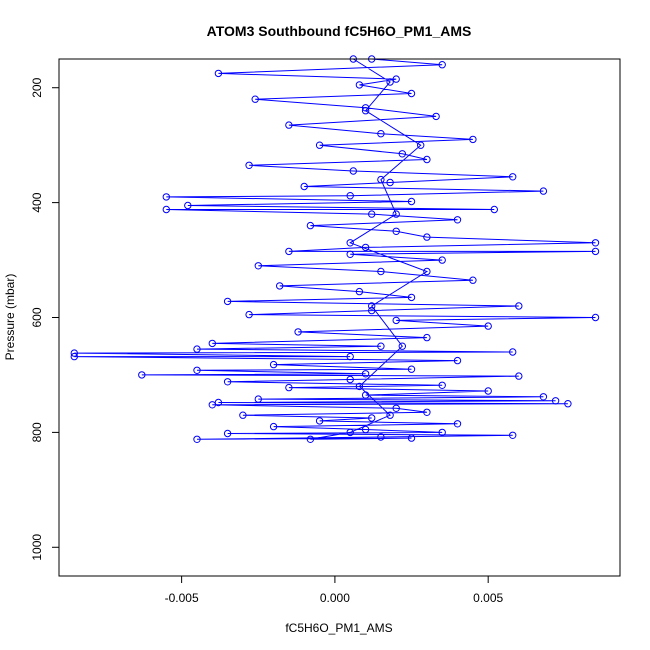 This screenshot has width=650, height=650. What do you see at coordinates (334, 590) in the screenshot?
I see `x-axis: -0.005 0.000 0.005` at bounding box center [334, 590].